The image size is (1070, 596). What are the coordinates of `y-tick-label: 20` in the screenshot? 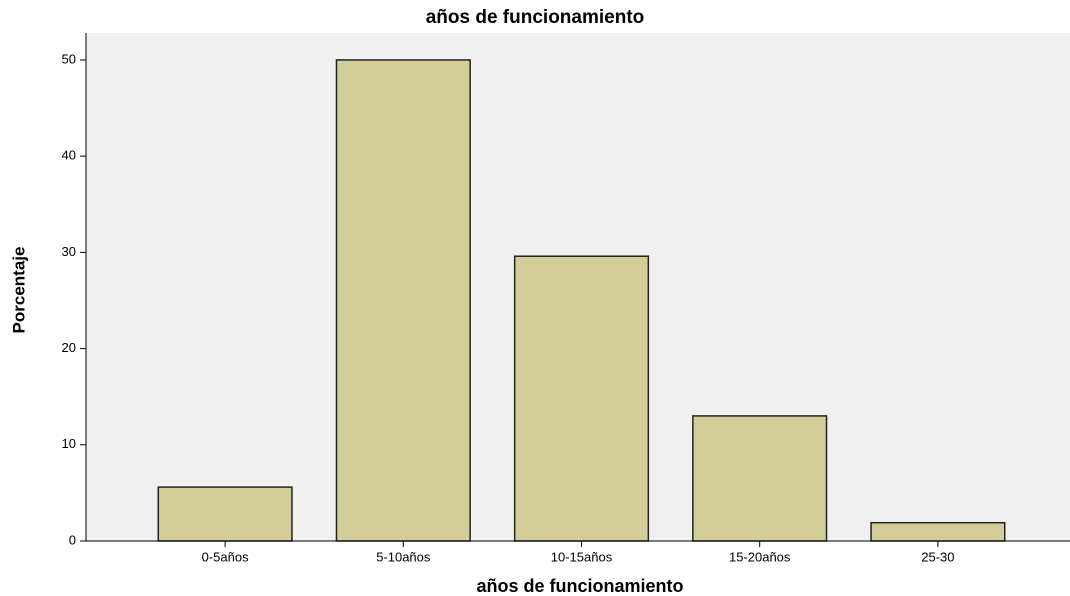 It's located at (69, 347).